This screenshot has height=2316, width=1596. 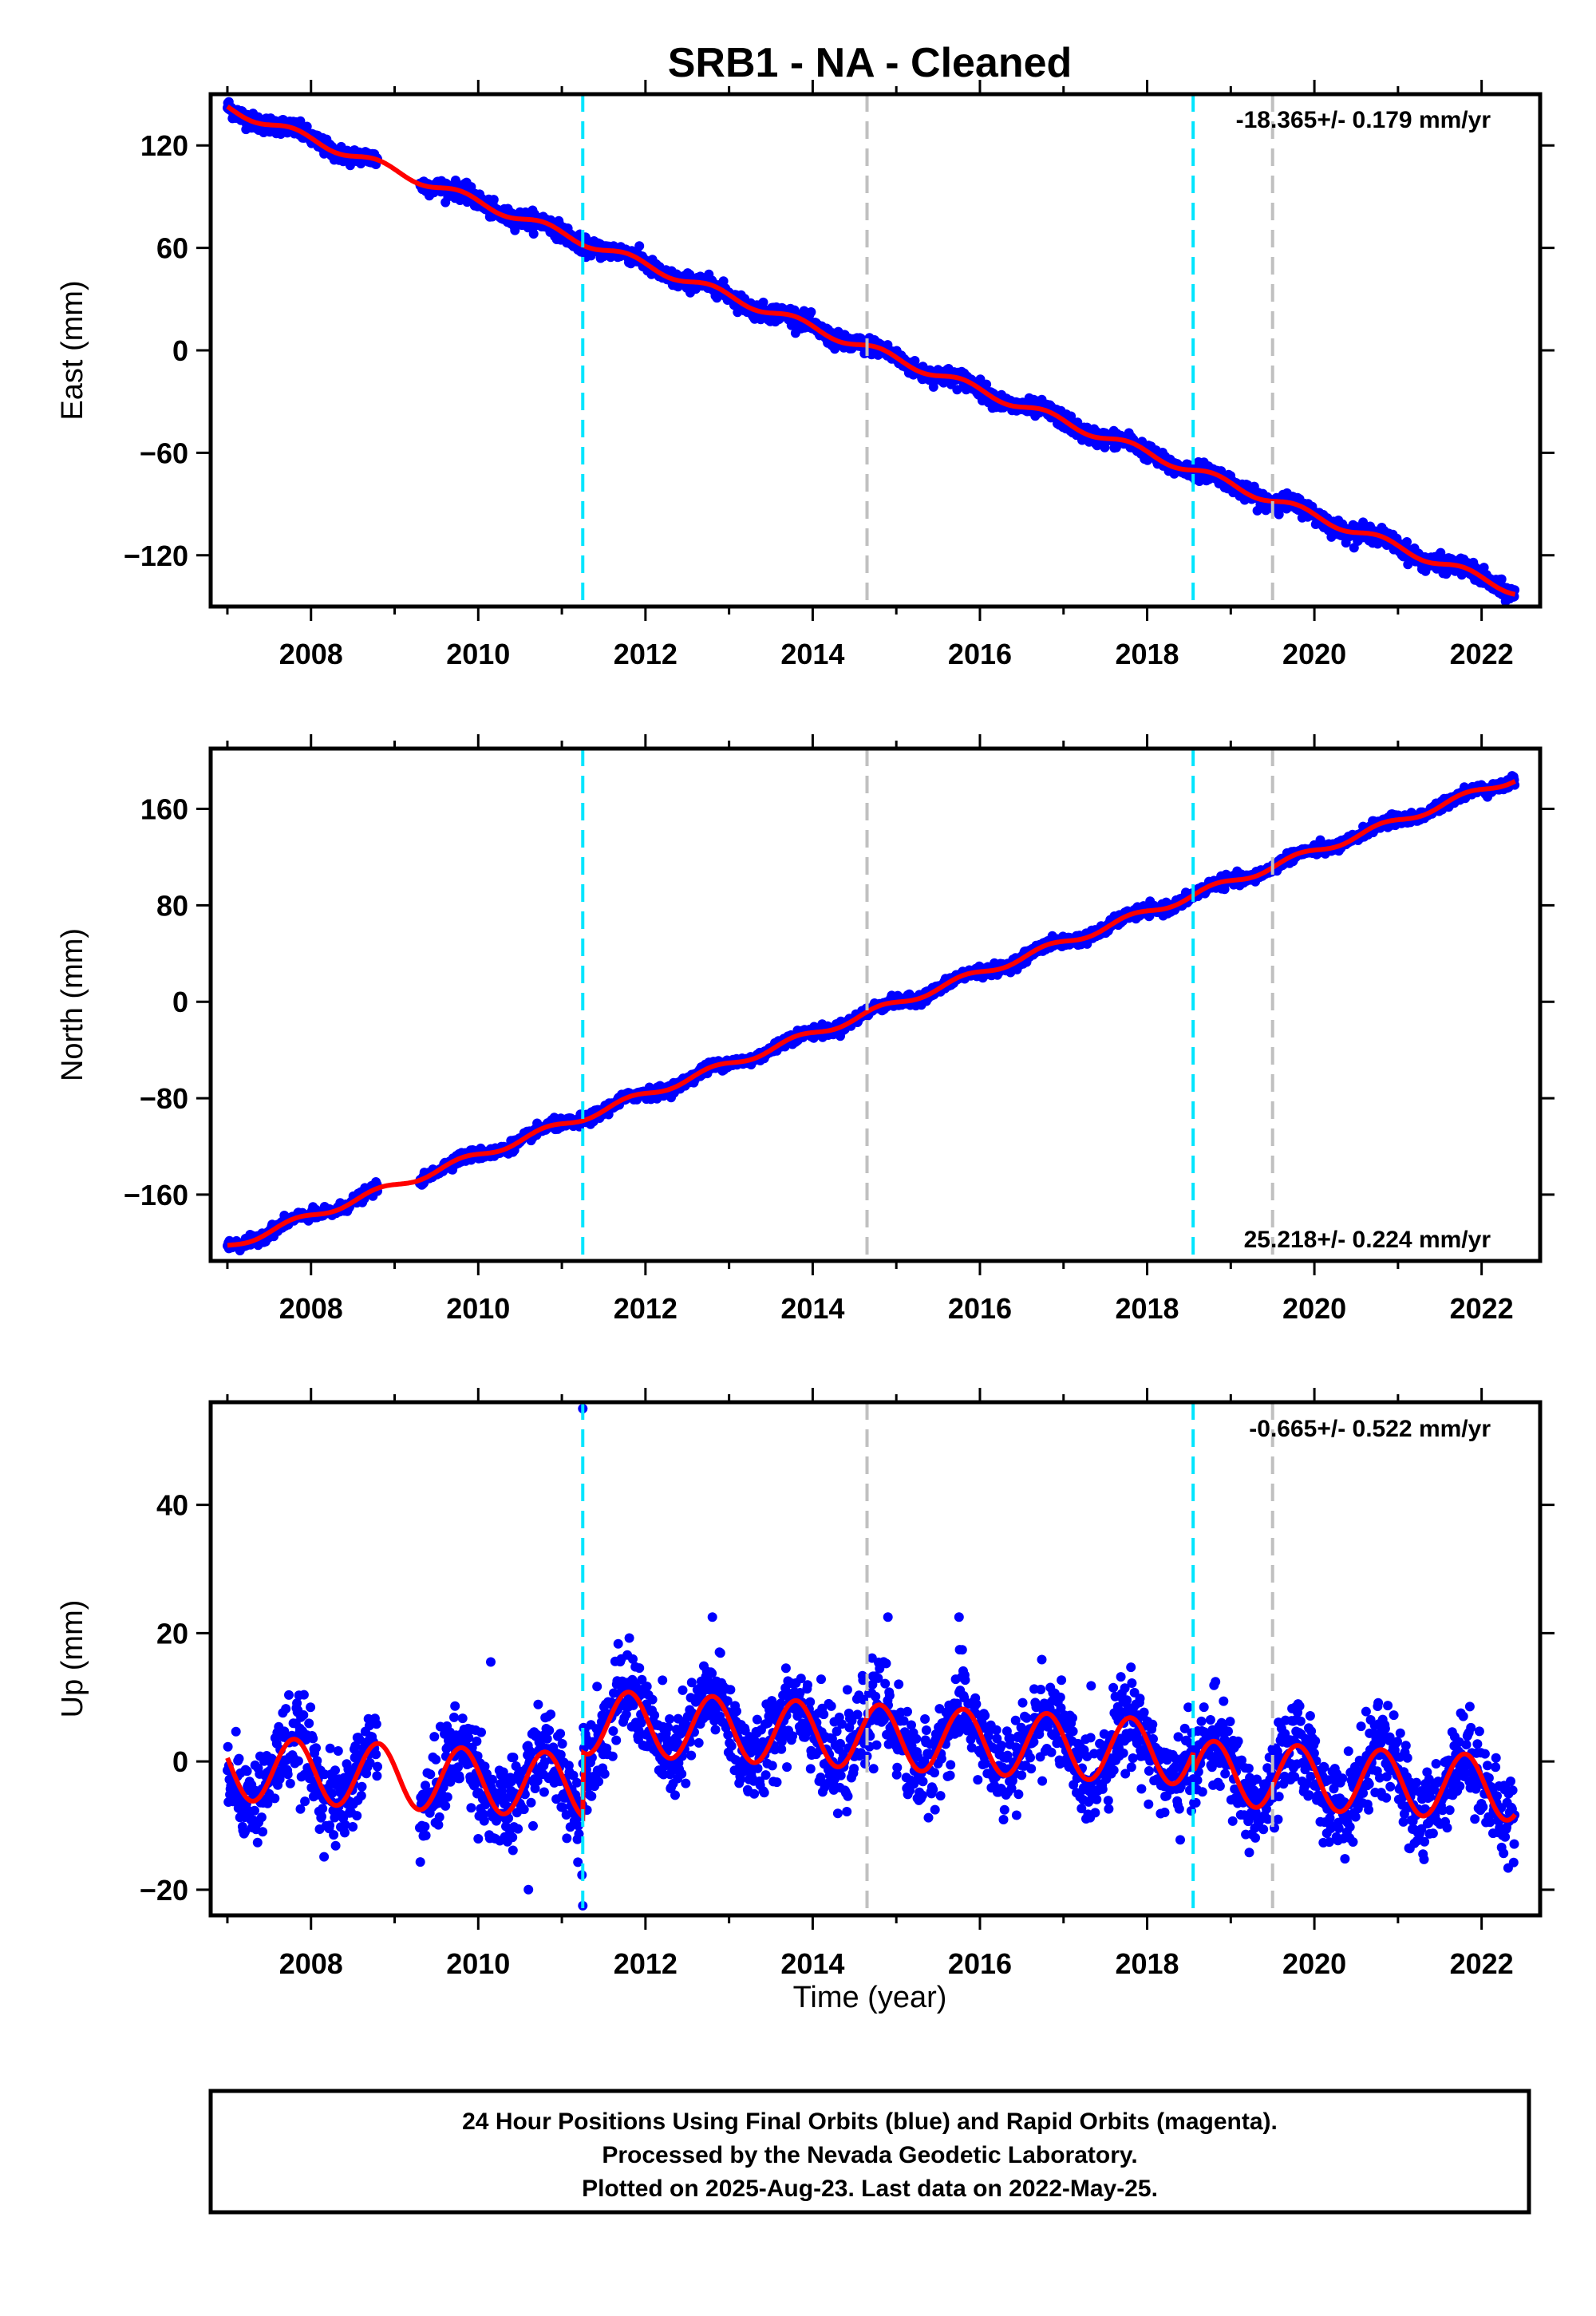 What do you see at coordinates (1314, 654) in the screenshot?
I see `east-x-tick-label: 2020` at bounding box center [1314, 654].